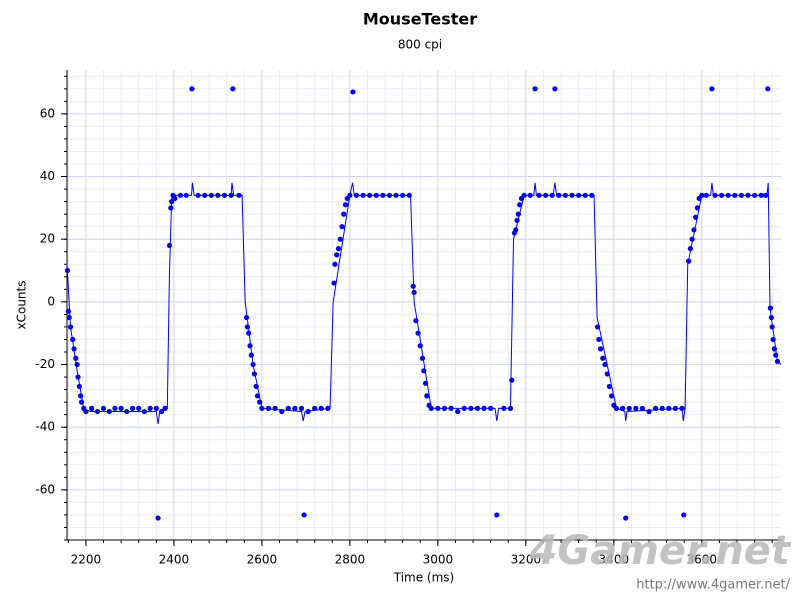 This screenshot has width=800, height=600. What do you see at coordinates (420, 45) in the screenshot?
I see `chart-subtitle: 800 cpi` at bounding box center [420, 45].